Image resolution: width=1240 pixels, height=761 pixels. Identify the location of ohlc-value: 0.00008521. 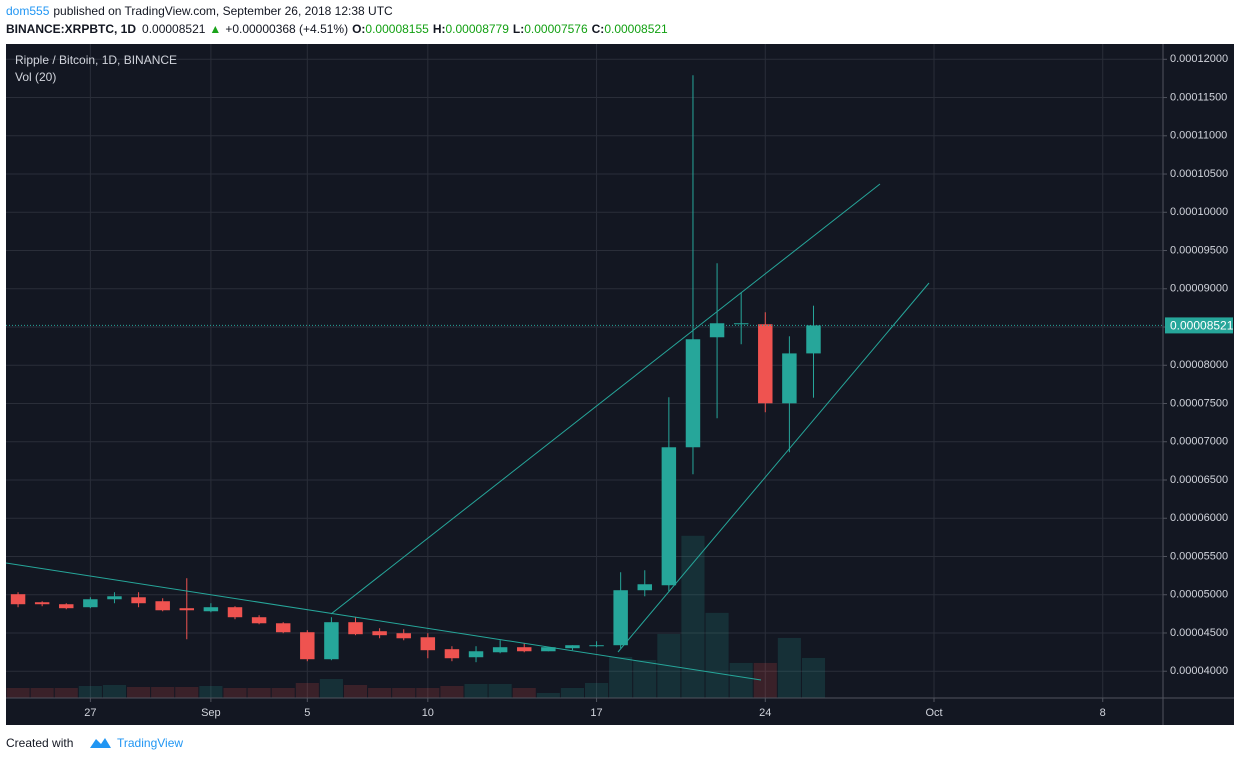
(636, 29).